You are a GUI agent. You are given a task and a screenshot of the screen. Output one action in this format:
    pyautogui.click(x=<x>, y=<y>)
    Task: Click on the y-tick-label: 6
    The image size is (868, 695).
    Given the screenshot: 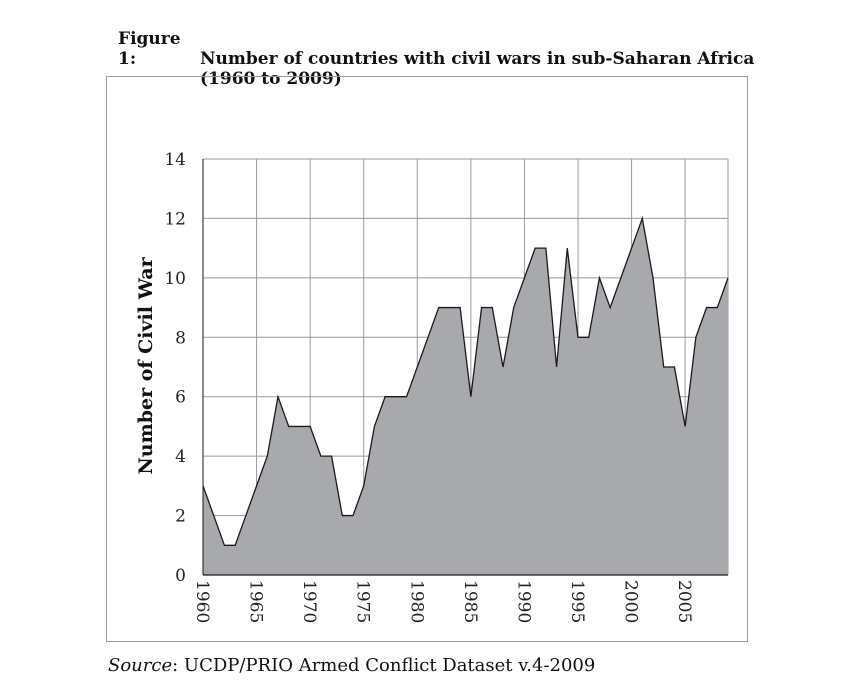 What is the action you would take?
    pyautogui.click(x=180, y=398)
    